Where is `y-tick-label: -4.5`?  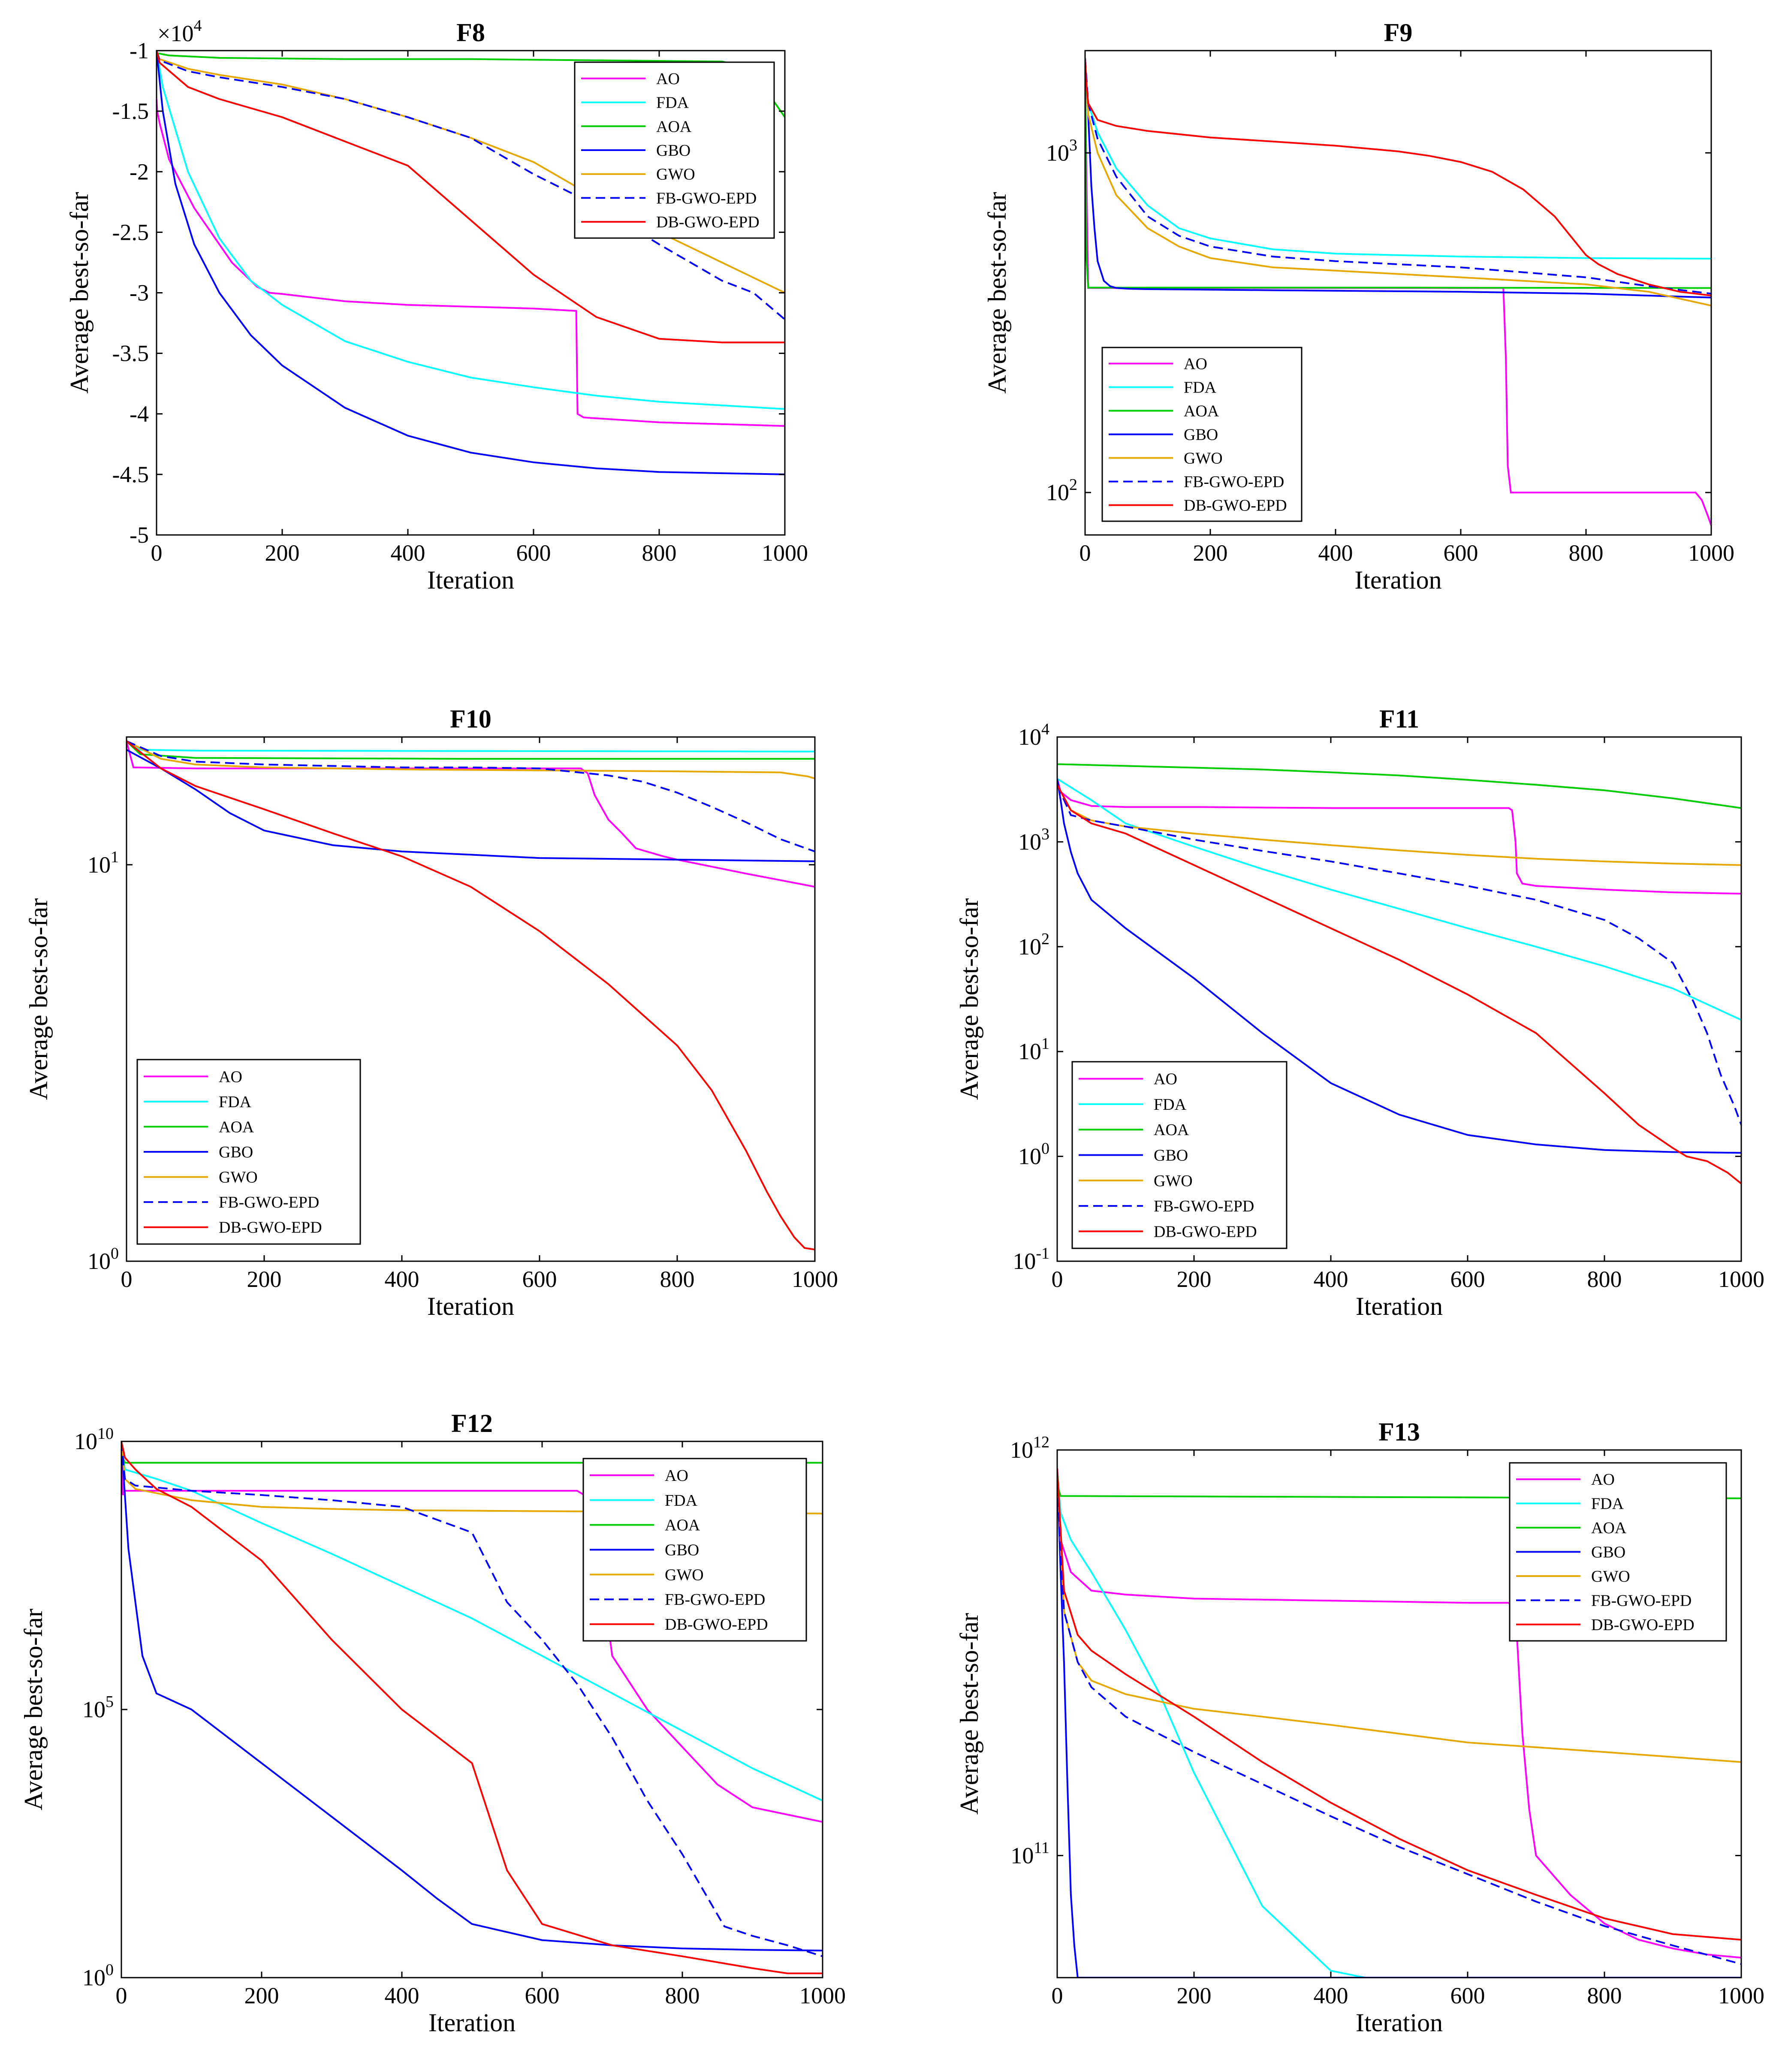 y-tick-label: -4.5 is located at coordinates (130, 474).